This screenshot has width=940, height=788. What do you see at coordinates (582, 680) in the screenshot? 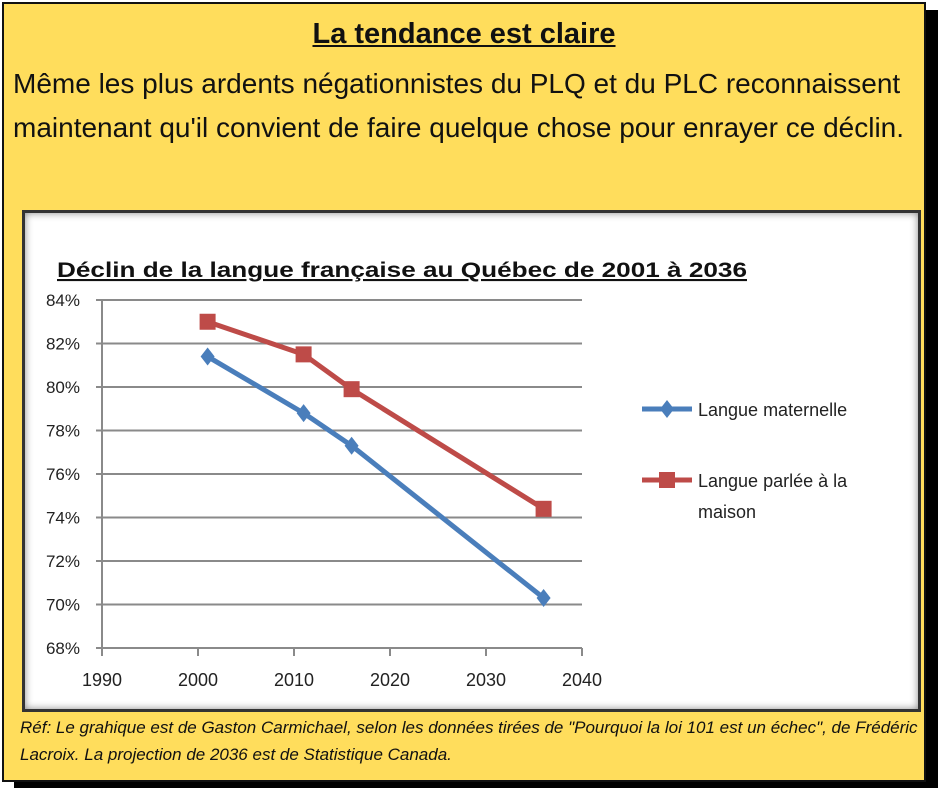
I see `x-tick-label: 2040` at bounding box center [582, 680].